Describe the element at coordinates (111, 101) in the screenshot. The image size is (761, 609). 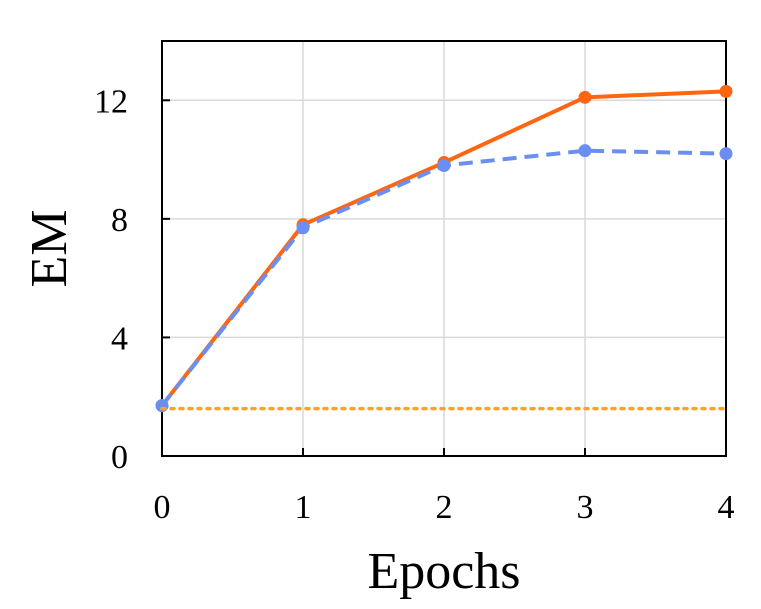
I see `y-tick-label: 12` at that location.